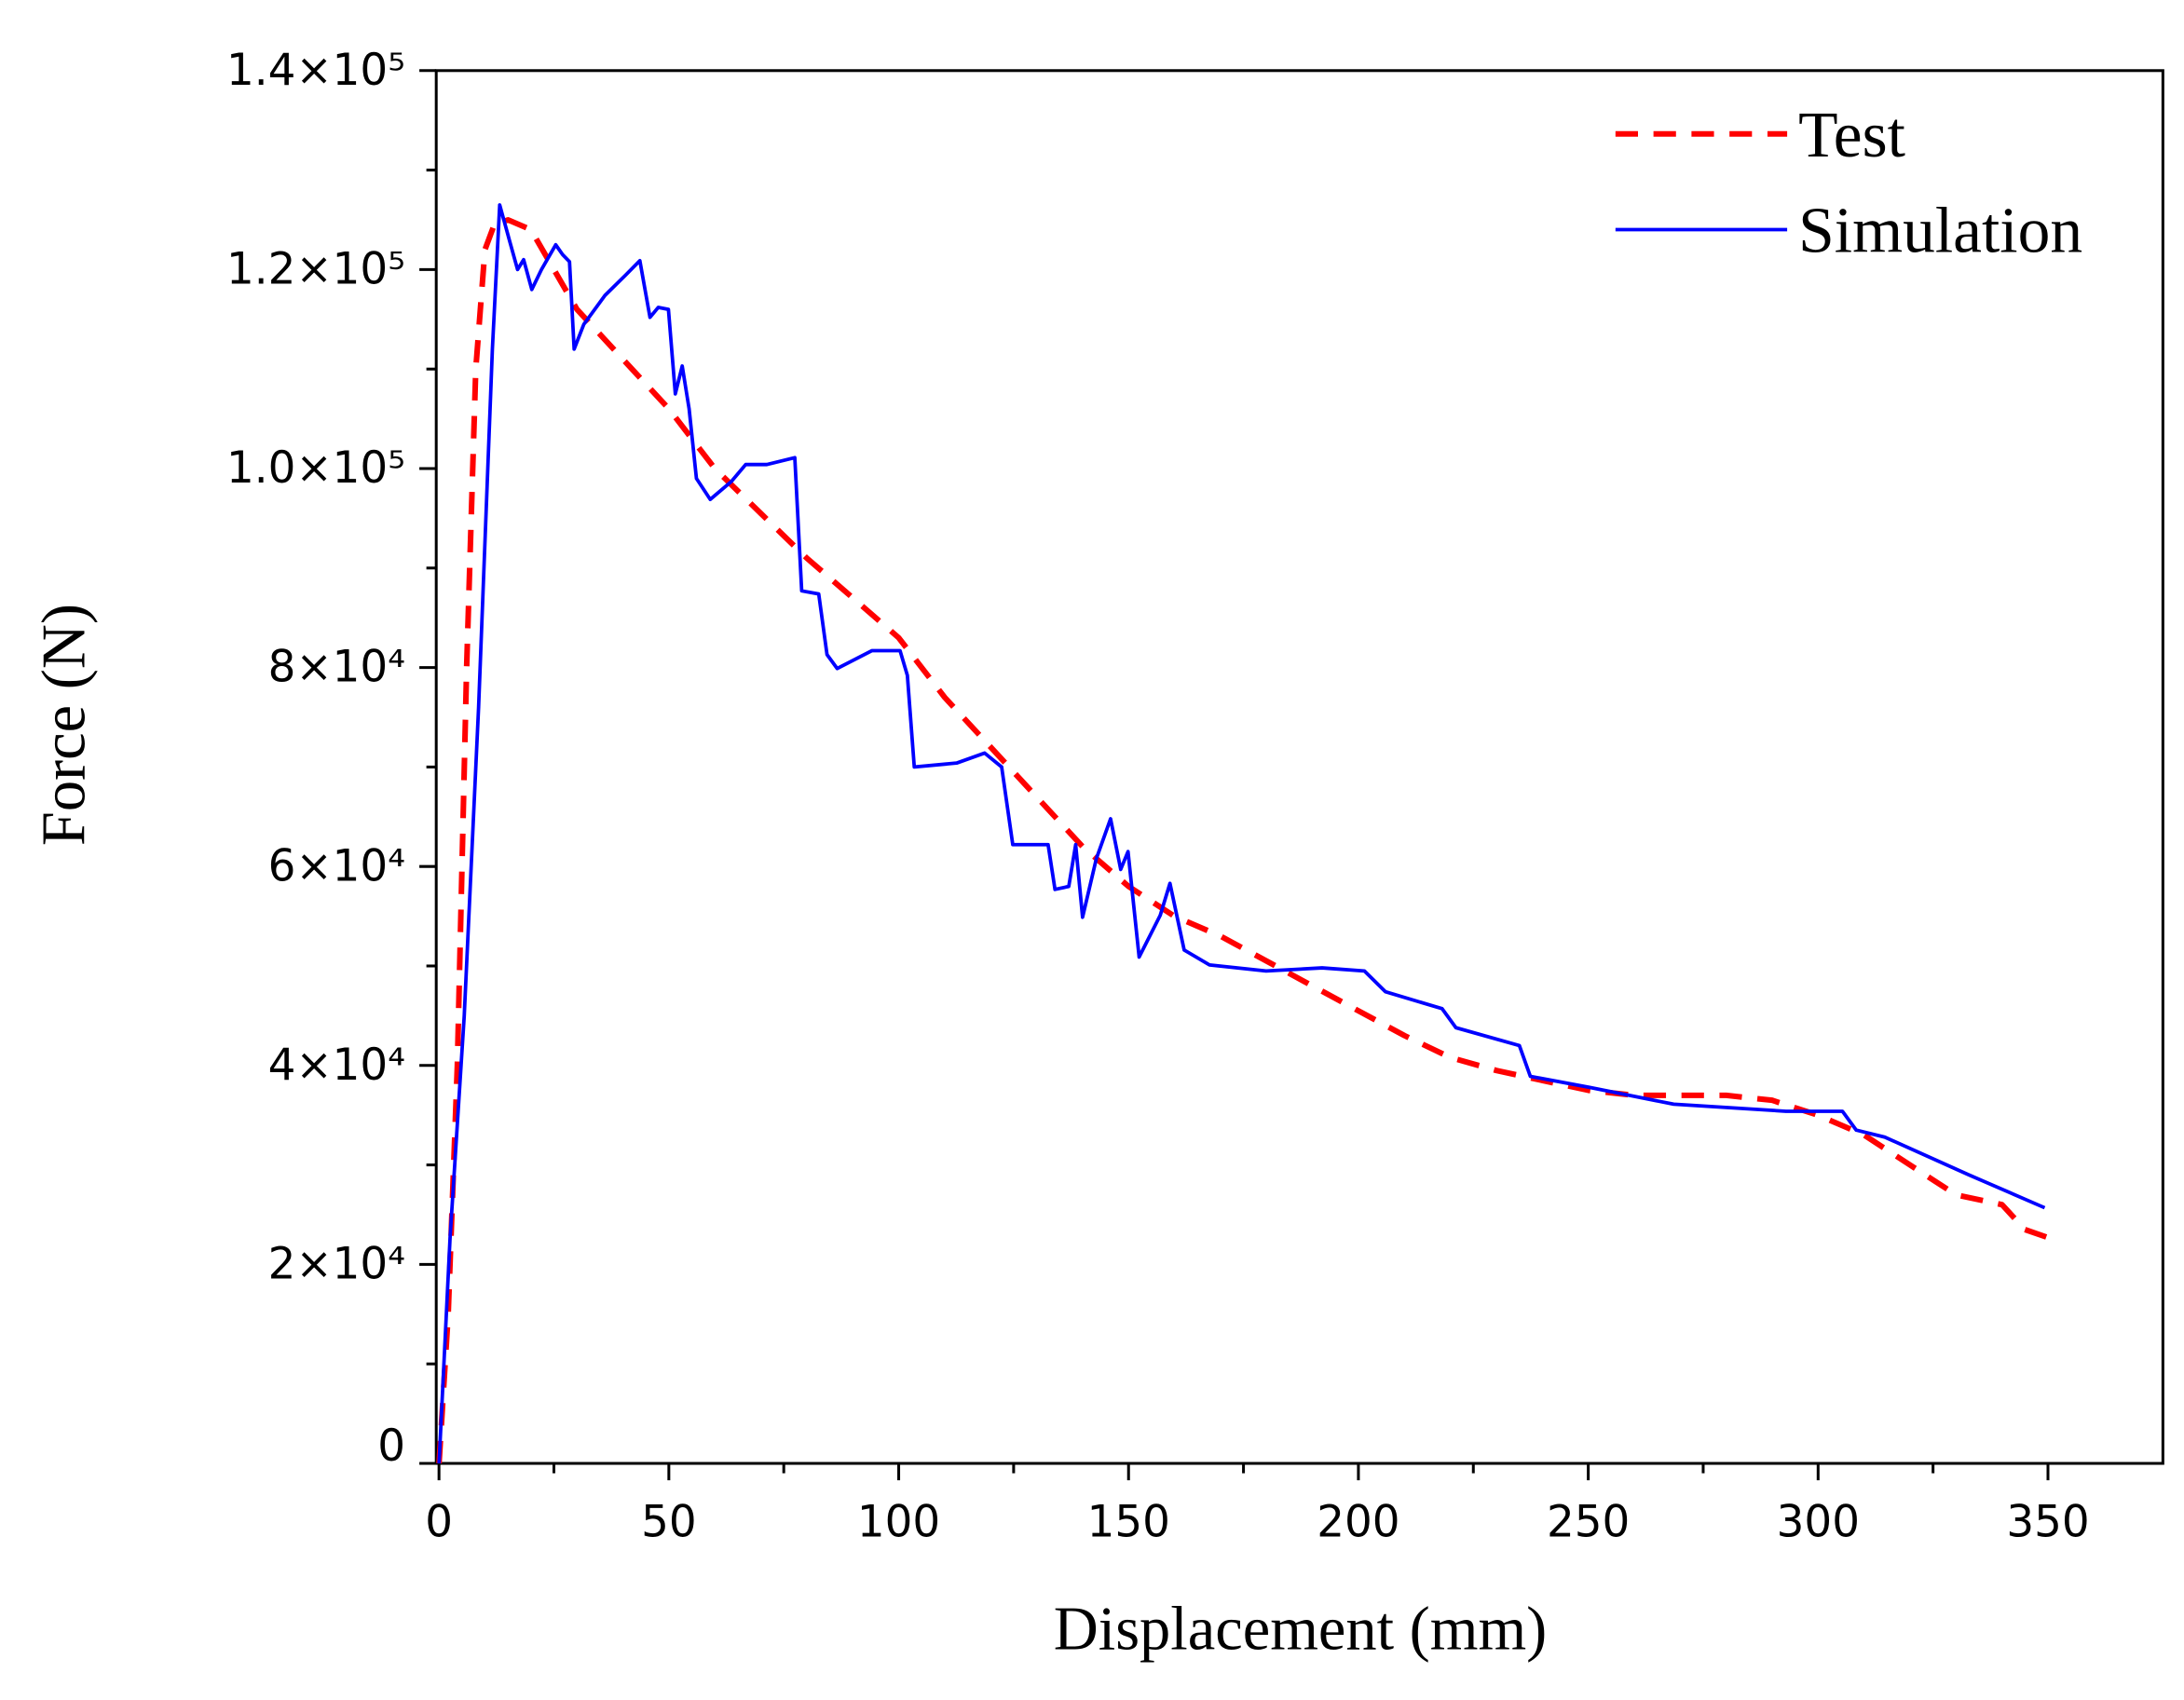 This screenshot has height=1700, width=2184. I want to click on x-tick-label: 200, so click(1358, 1523).